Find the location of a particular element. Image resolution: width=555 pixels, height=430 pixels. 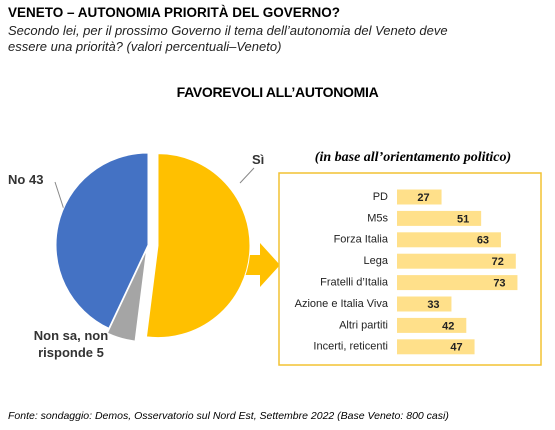

bar-subtitle: (in base all’orientamento politico) is located at coordinates (413, 157).